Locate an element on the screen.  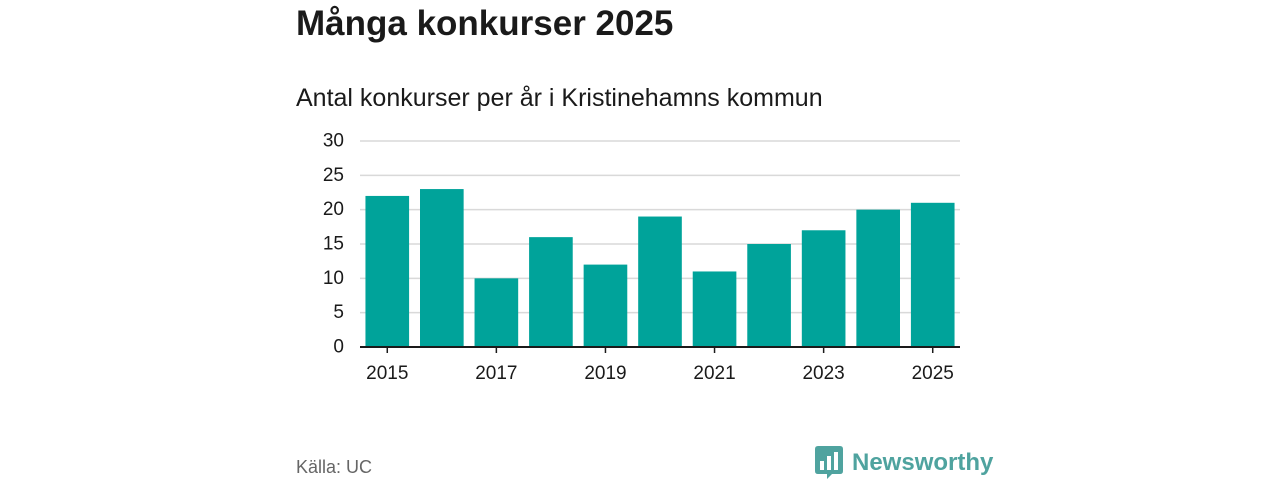
bar-2015 is located at coordinates (387, 271).